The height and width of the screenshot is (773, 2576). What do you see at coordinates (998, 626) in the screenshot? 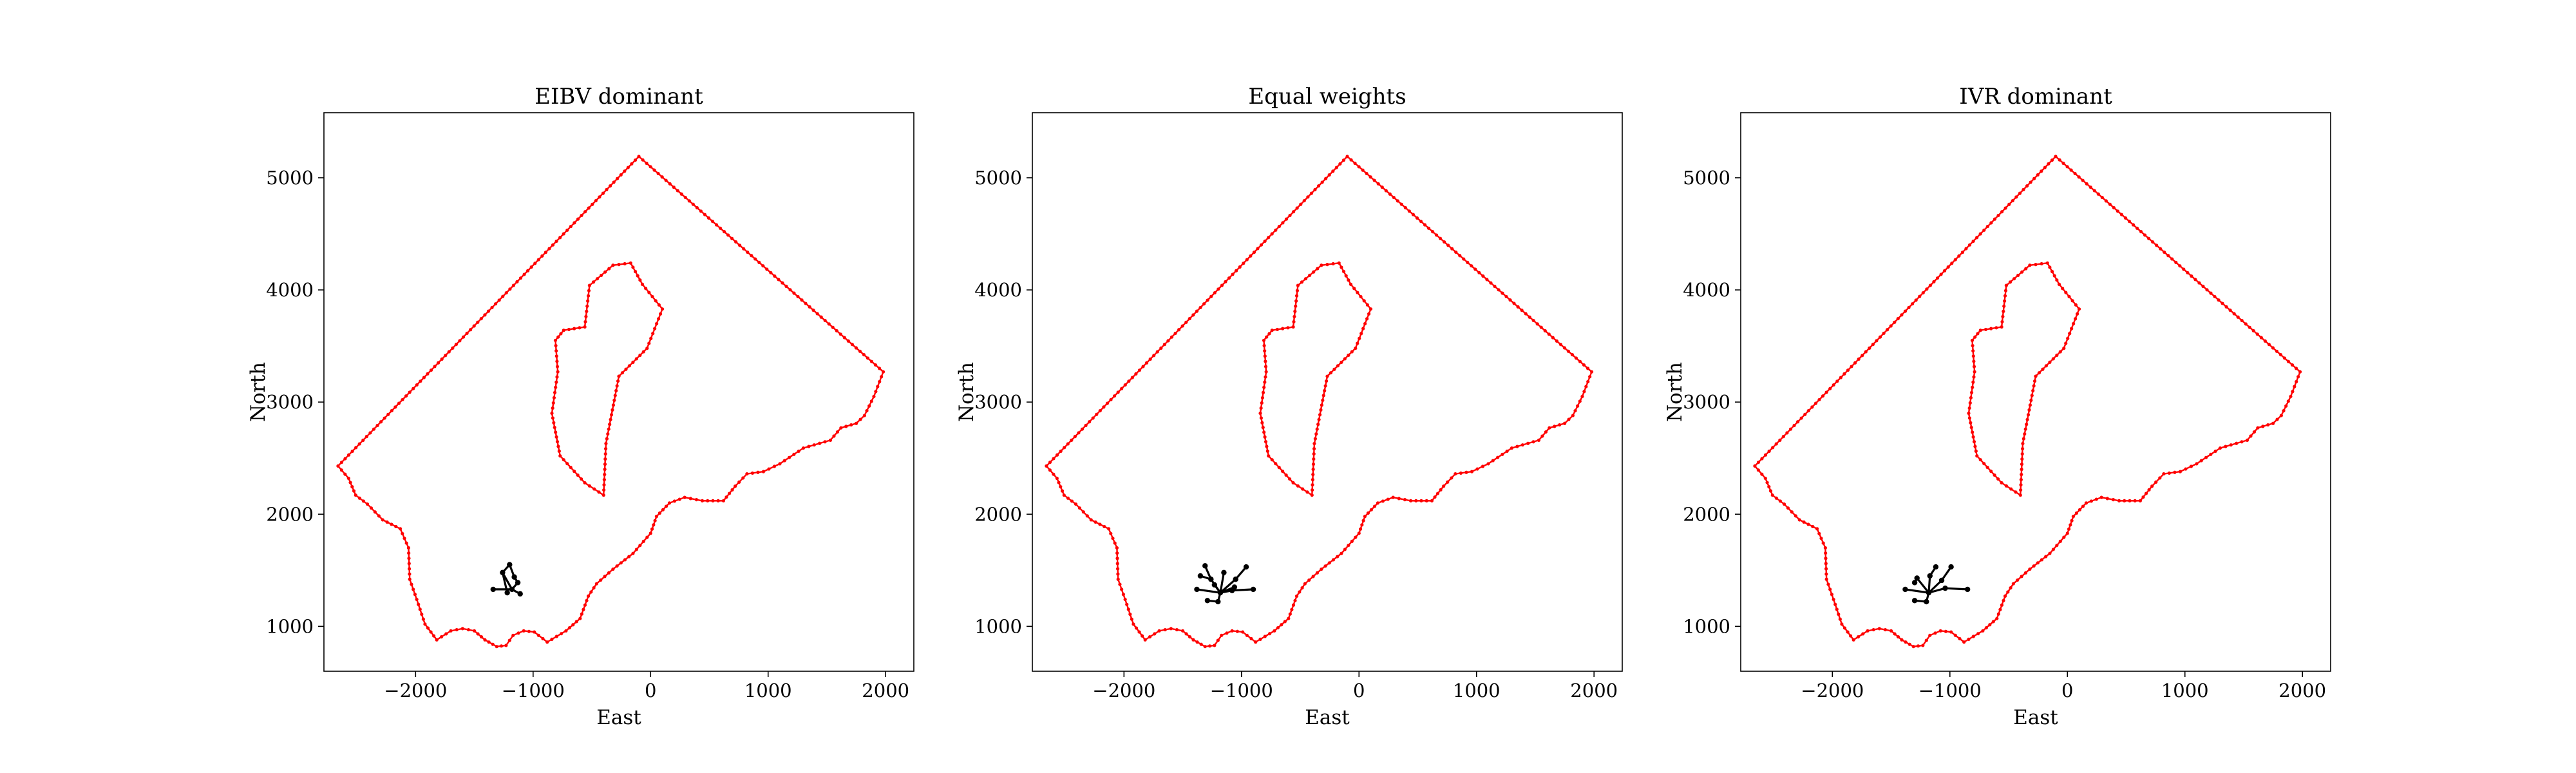
I see `y-tick-label: 1000` at bounding box center [998, 626].